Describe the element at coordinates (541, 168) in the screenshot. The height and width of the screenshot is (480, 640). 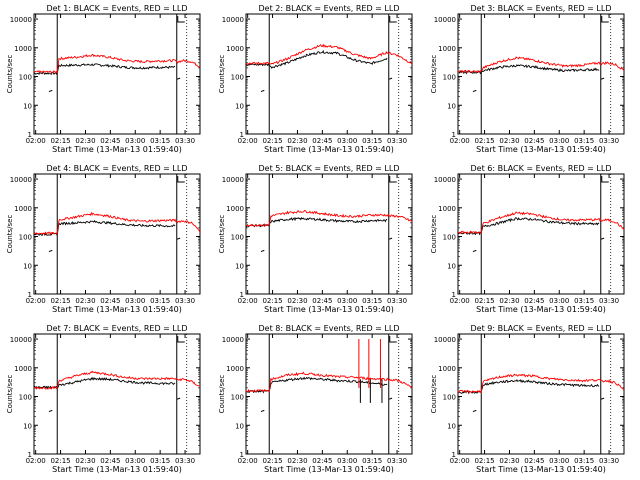
I see `panel-title: Det 6: BLACK = Events, RED = LLD` at that location.